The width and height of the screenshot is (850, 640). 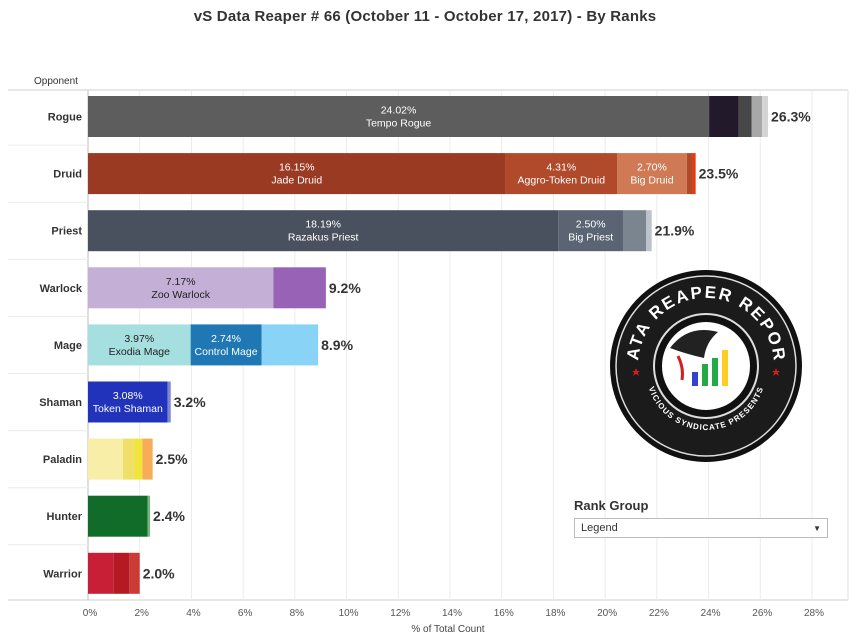 What do you see at coordinates (762, 613) in the screenshot?
I see `x-tick-label: 26%` at bounding box center [762, 613].